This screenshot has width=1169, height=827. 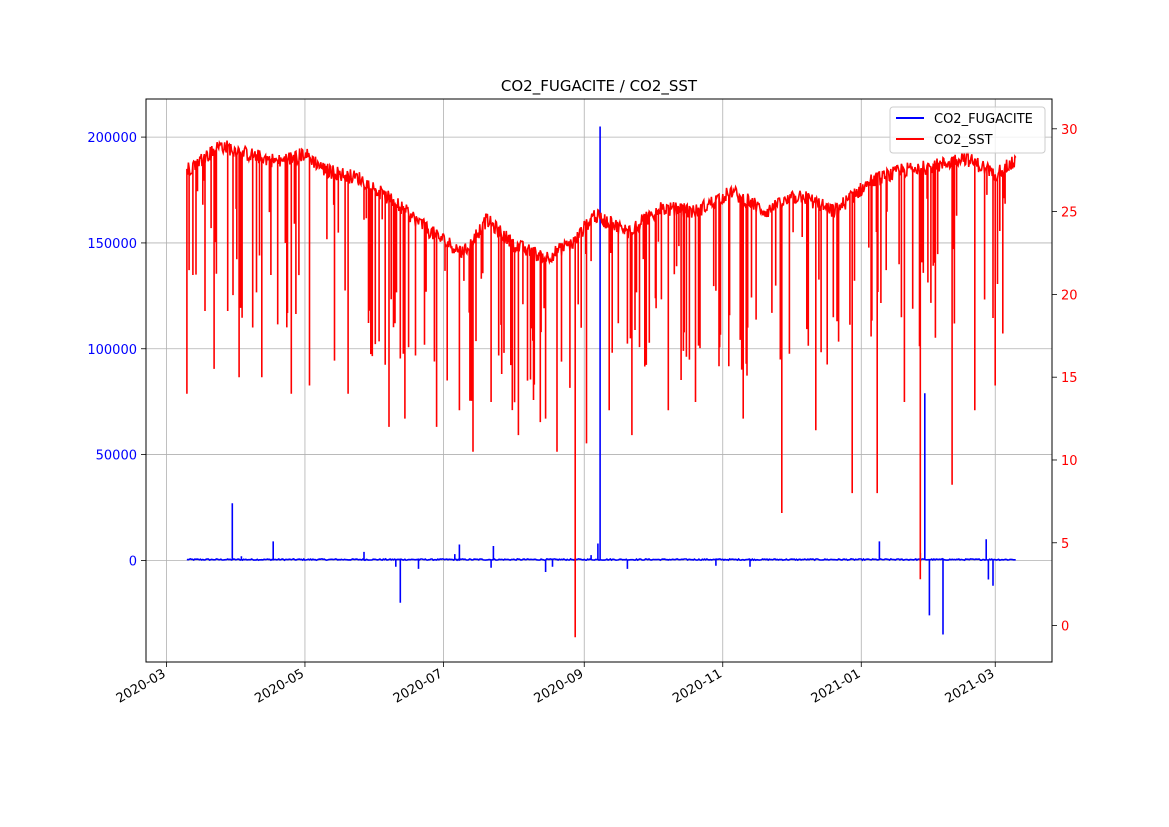 What do you see at coordinates (599, 86) in the screenshot?
I see `chart-title: CO2_FUGACITE / CO2_SST` at bounding box center [599, 86].